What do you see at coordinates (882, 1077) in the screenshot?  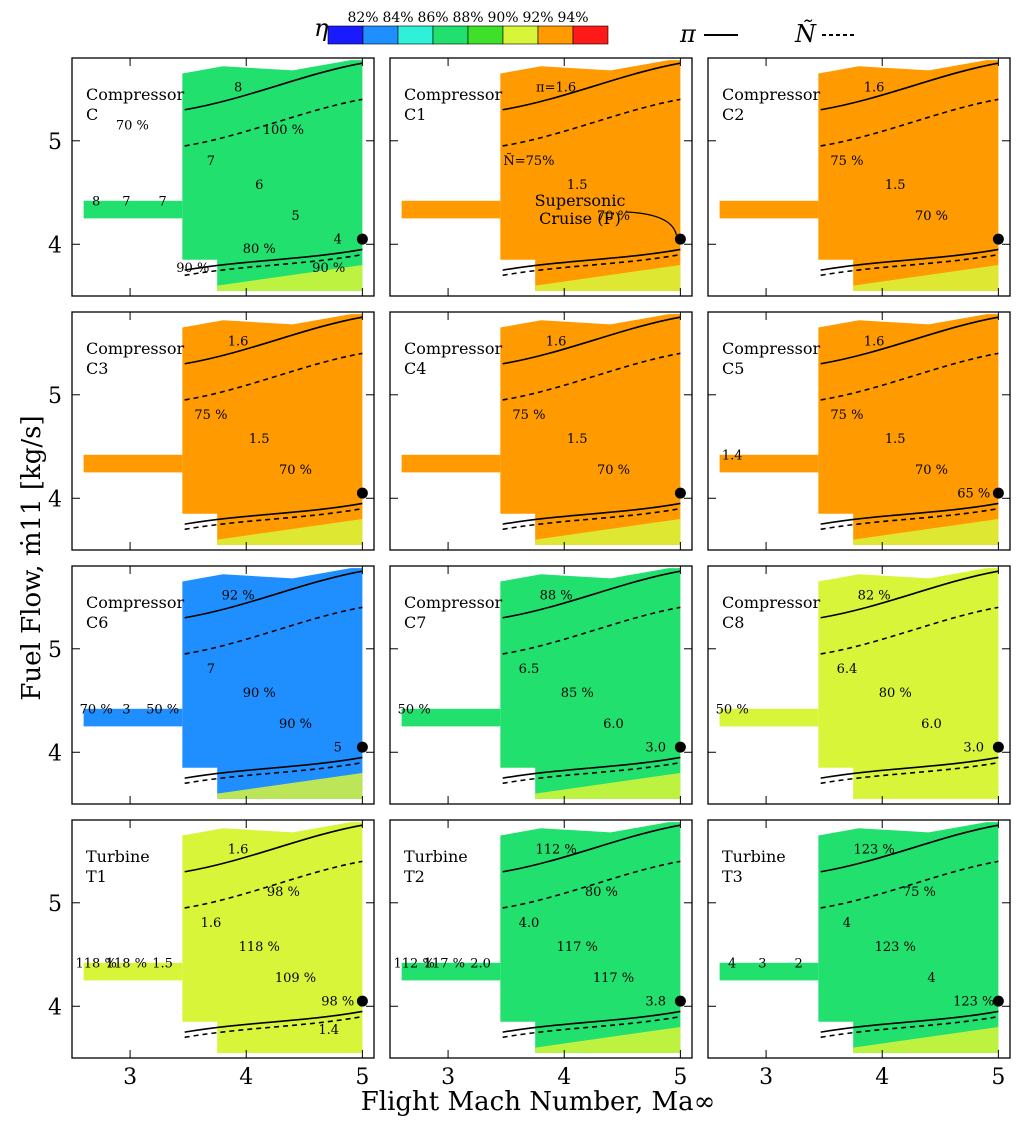 I see `x-tick-label: 4` at bounding box center [882, 1077].